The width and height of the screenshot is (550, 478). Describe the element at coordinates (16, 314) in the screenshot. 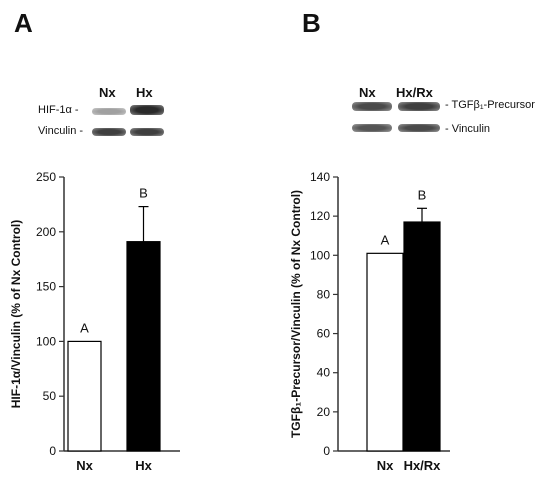

I see `chart-a-y-axis-label: HIF-1α/Vinculin (% of Nx Control)` at that location.